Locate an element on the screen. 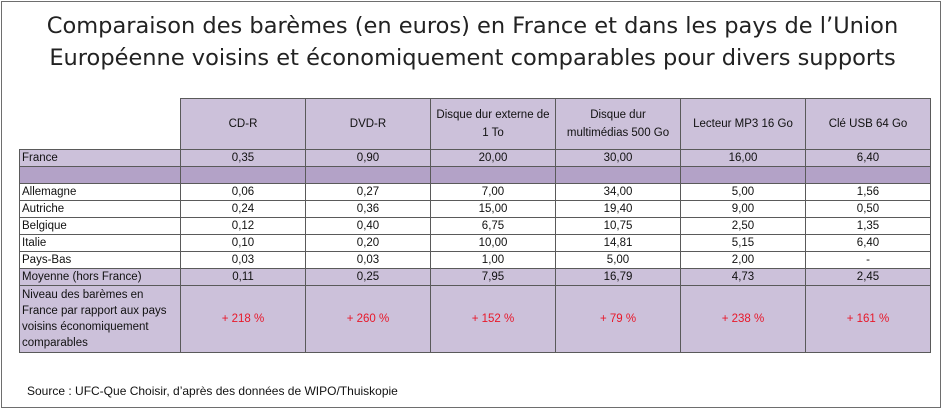 This screenshot has height=412, width=945. table-cell: 0,11 is located at coordinates (243, 277).